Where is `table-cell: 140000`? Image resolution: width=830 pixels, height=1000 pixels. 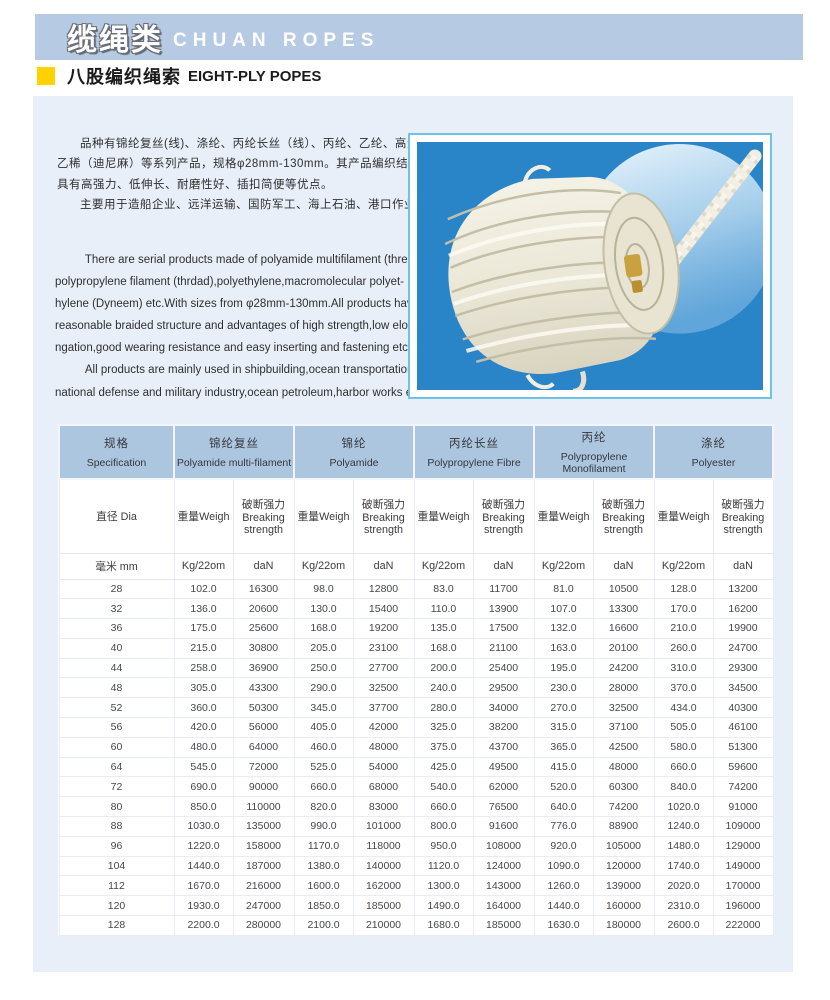 table-cell: 140000 is located at coordinates (383, 866).